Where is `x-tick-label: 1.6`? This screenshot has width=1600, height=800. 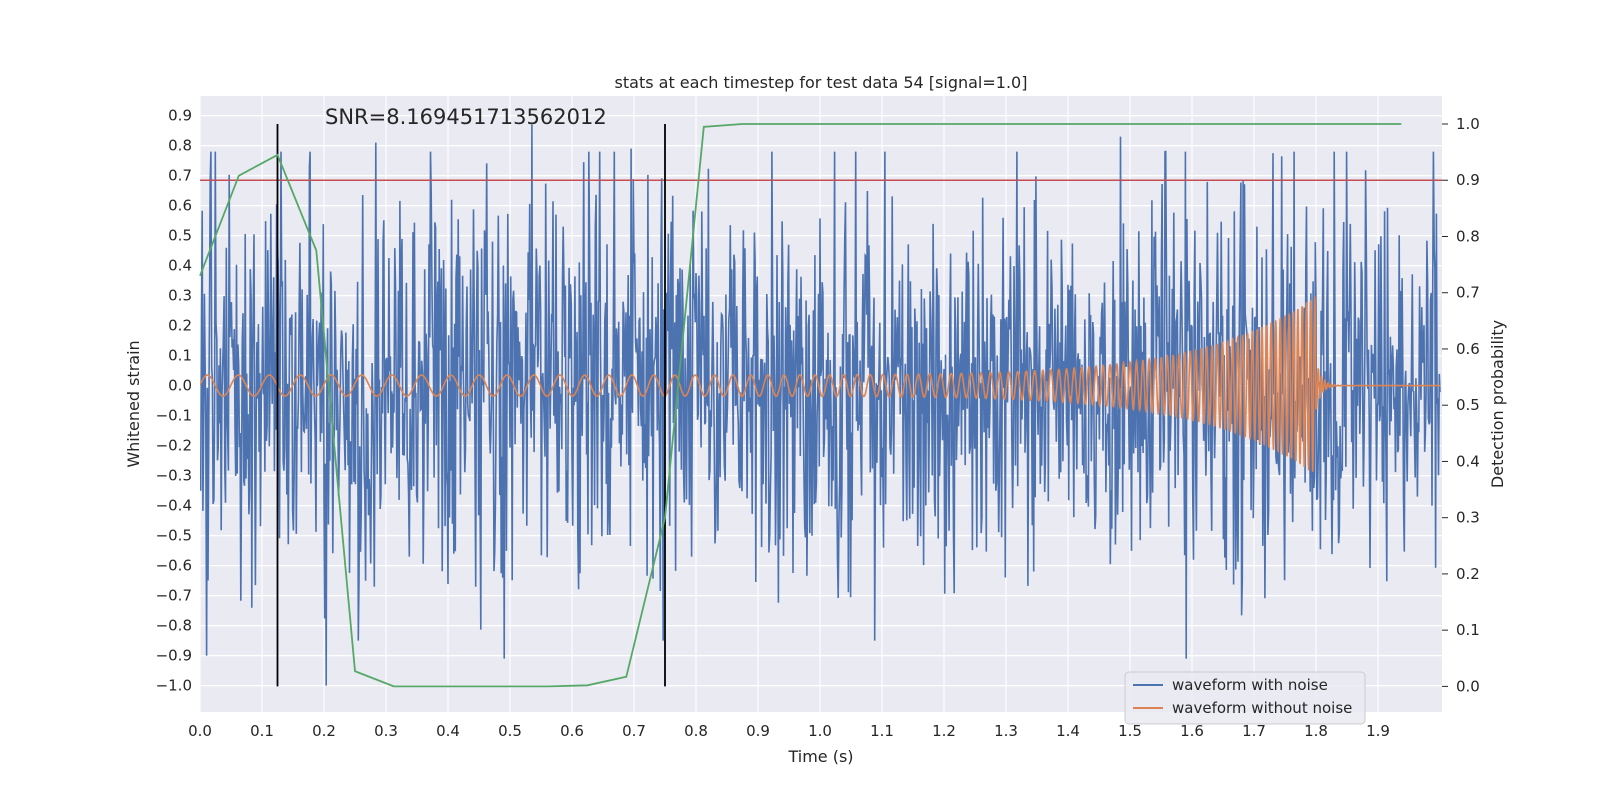 x-tick-label: 1.6 is located at coordinates (1192, 731).